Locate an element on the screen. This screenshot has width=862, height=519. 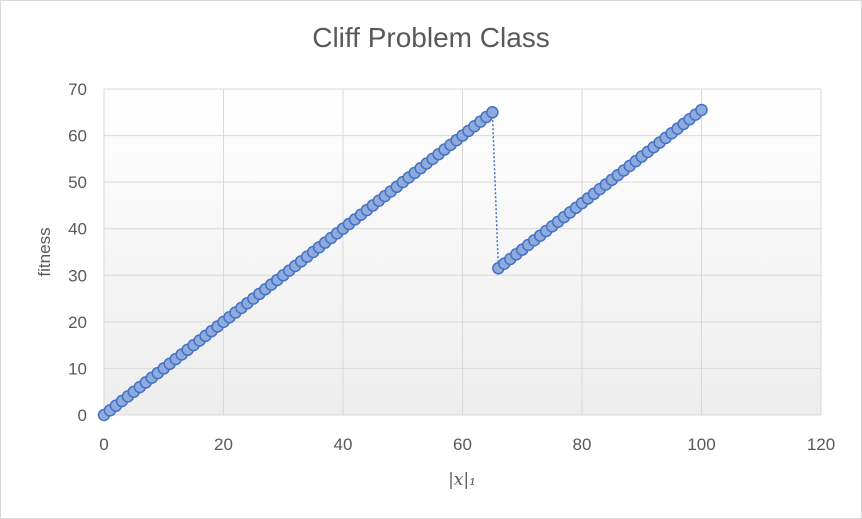
y-tick-label: 30 is located at coordinates (77, 275).